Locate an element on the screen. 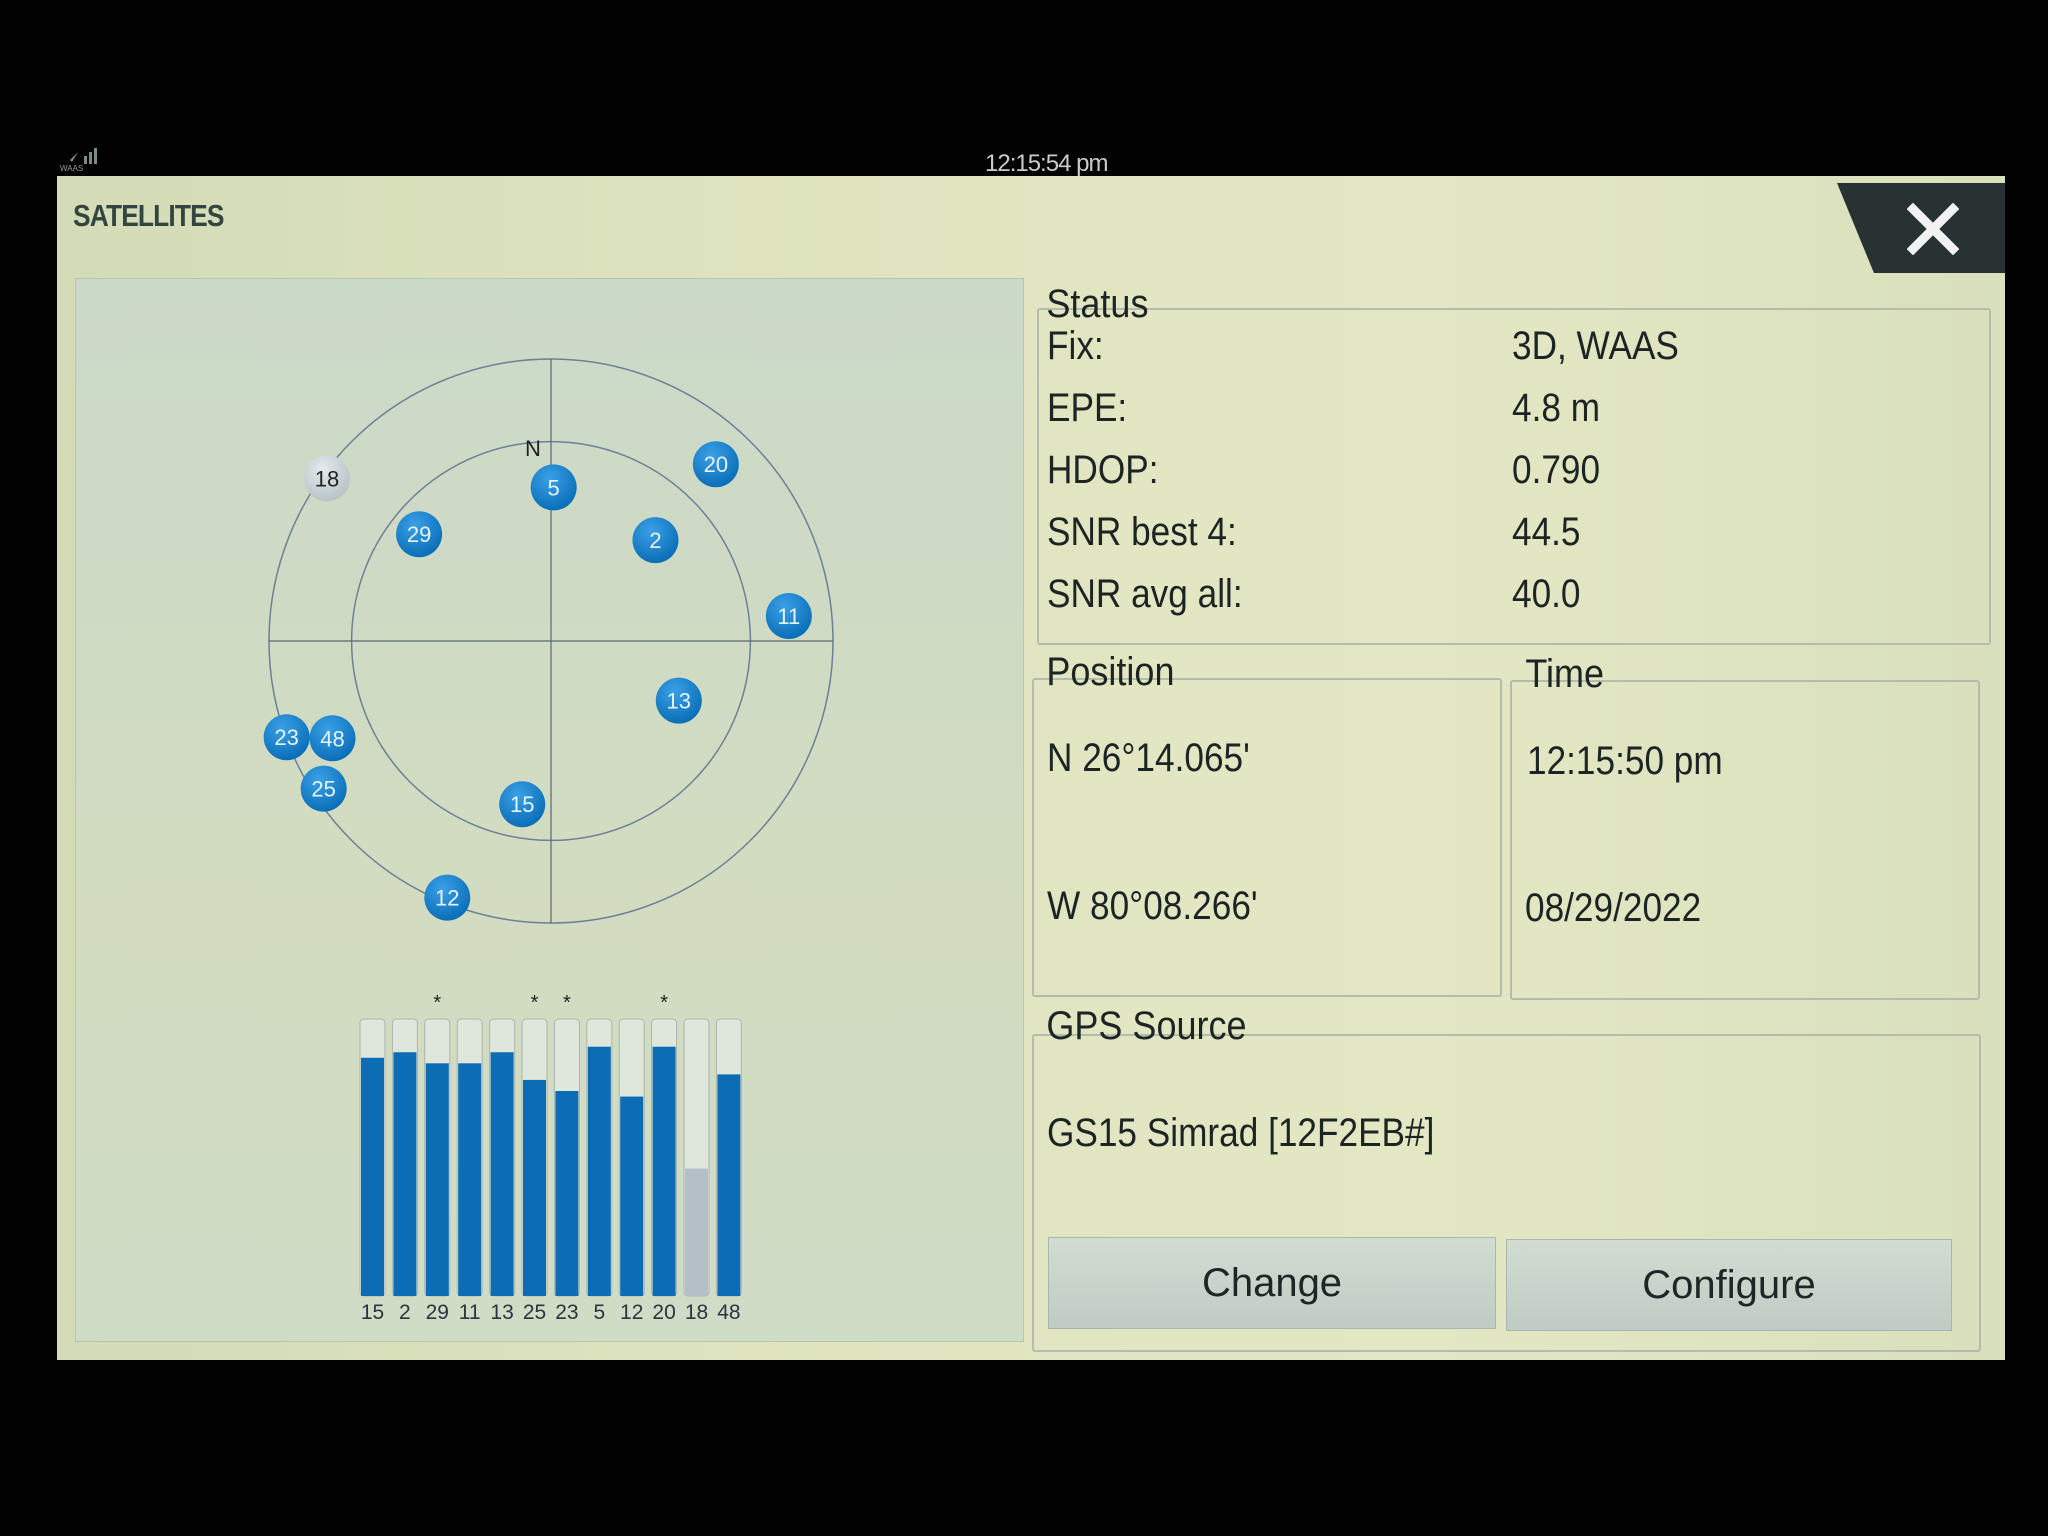  satellite-marker: 20 is located at coordinates (715, 464).